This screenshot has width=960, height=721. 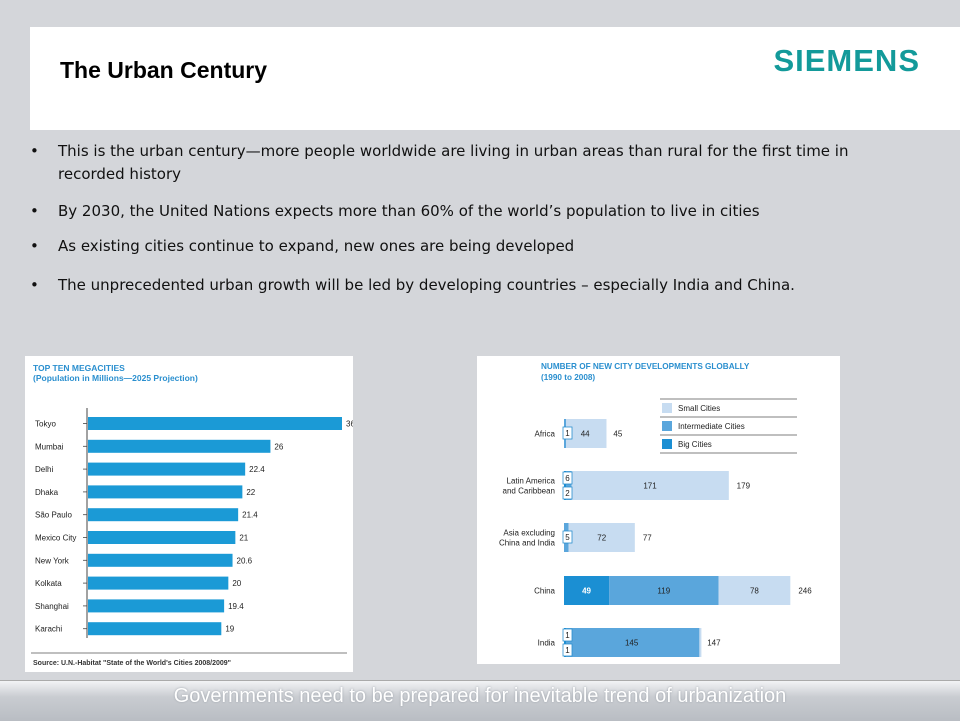 I want to click on data-label: 49, so click(x=586, y=591).